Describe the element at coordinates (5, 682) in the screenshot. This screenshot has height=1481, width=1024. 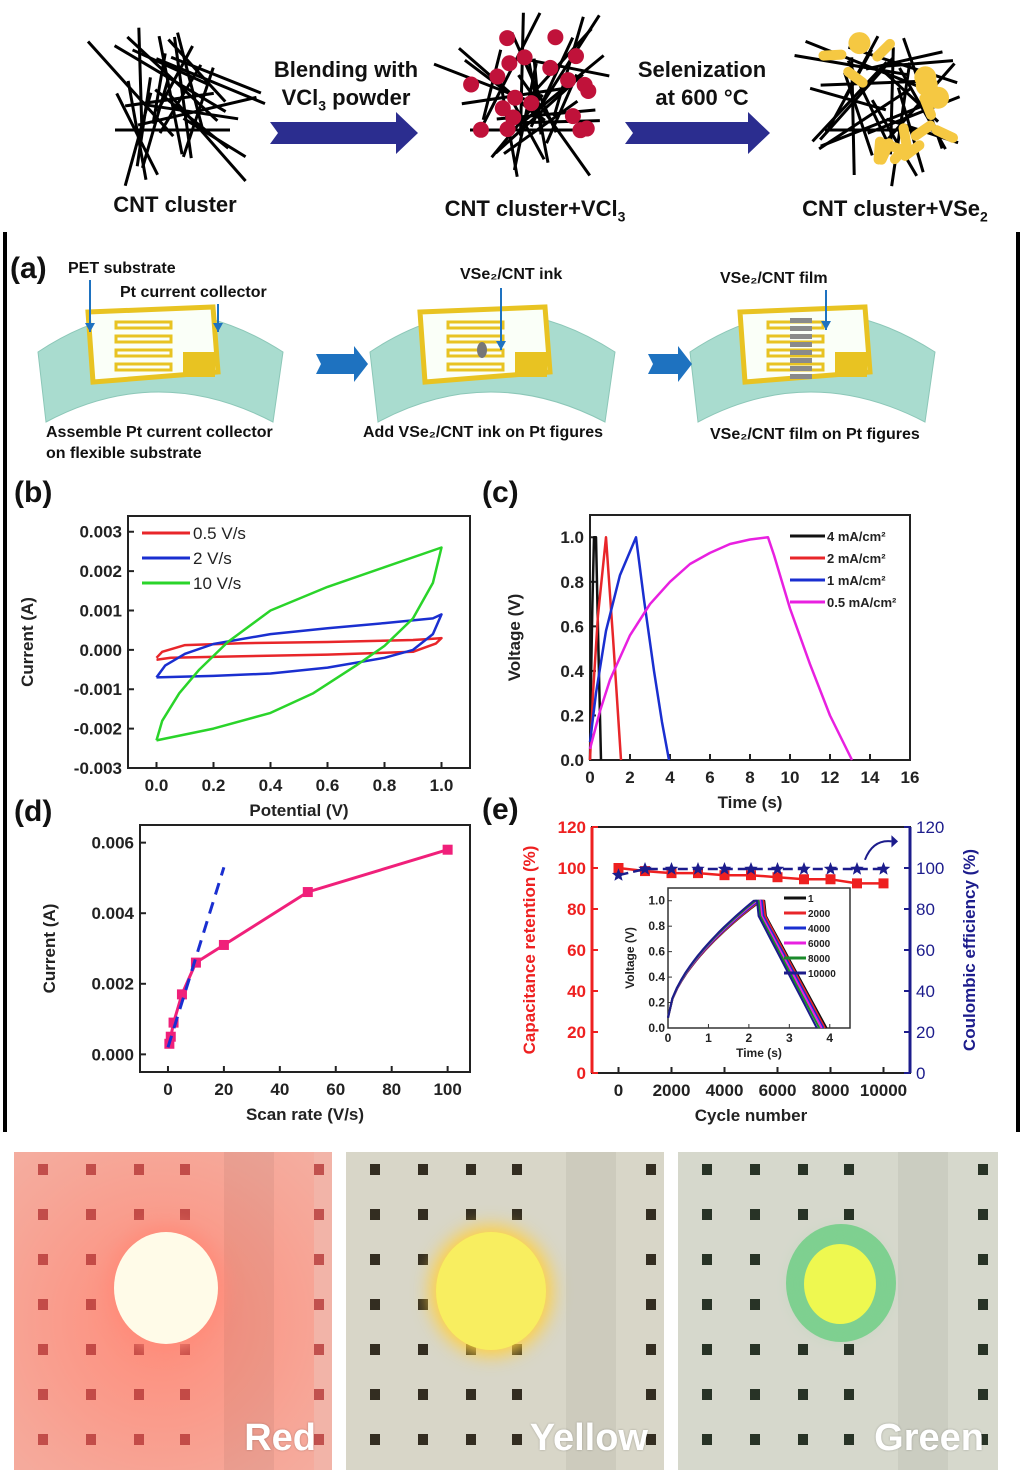
I see `figure-frame-left` at that location.